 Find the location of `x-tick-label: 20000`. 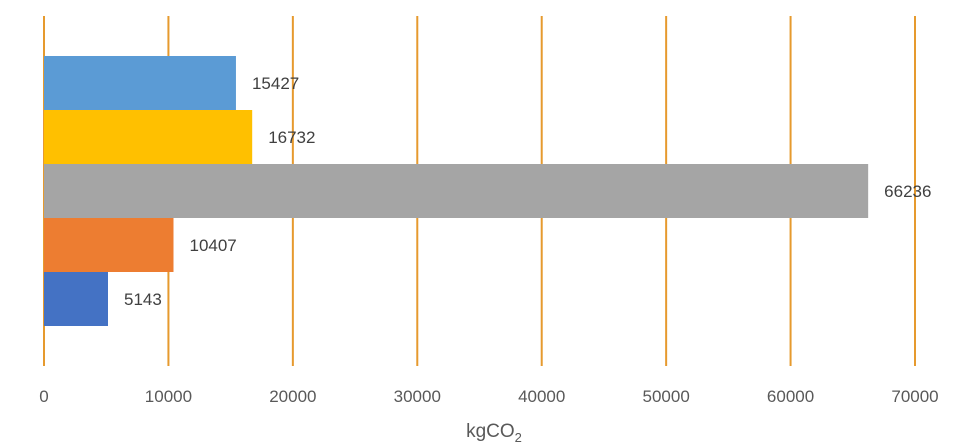

x-tick-label: 20000 is located at coordinates (292, 396).